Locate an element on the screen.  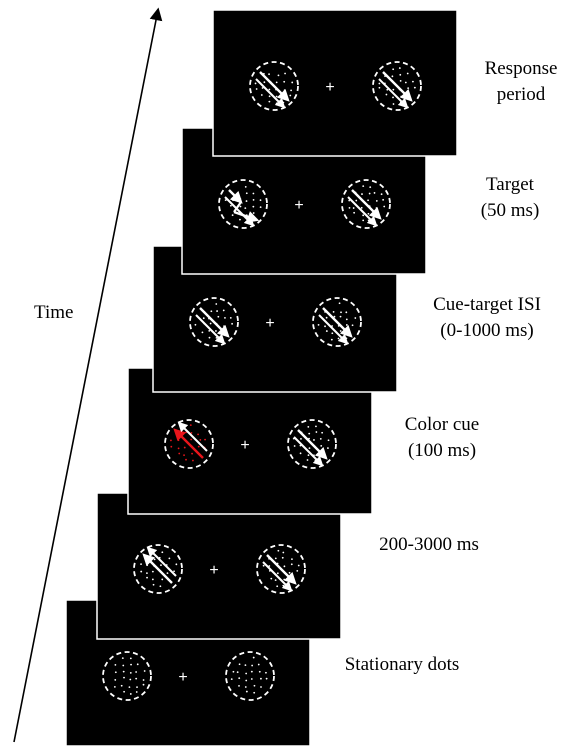
right-aperture is located at coordinates (250, 676).